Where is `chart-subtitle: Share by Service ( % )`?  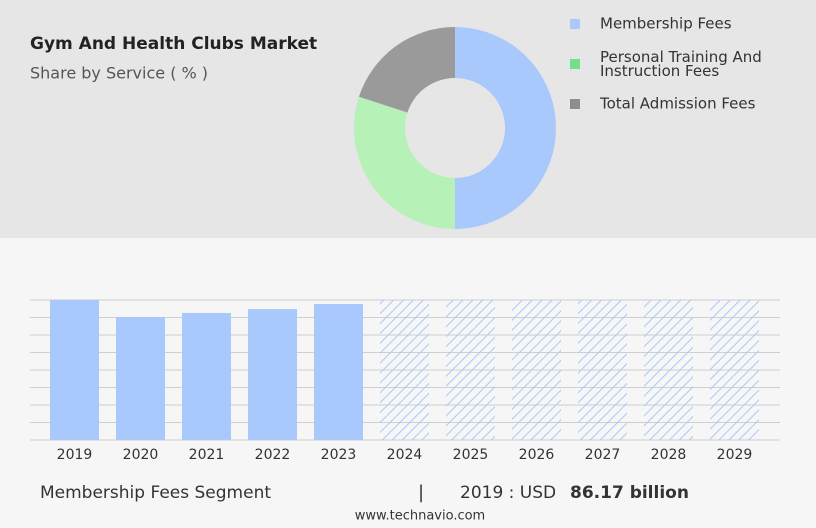
chart-subtitle: Share by Service ( % ) is located at coordinates (119, 73).